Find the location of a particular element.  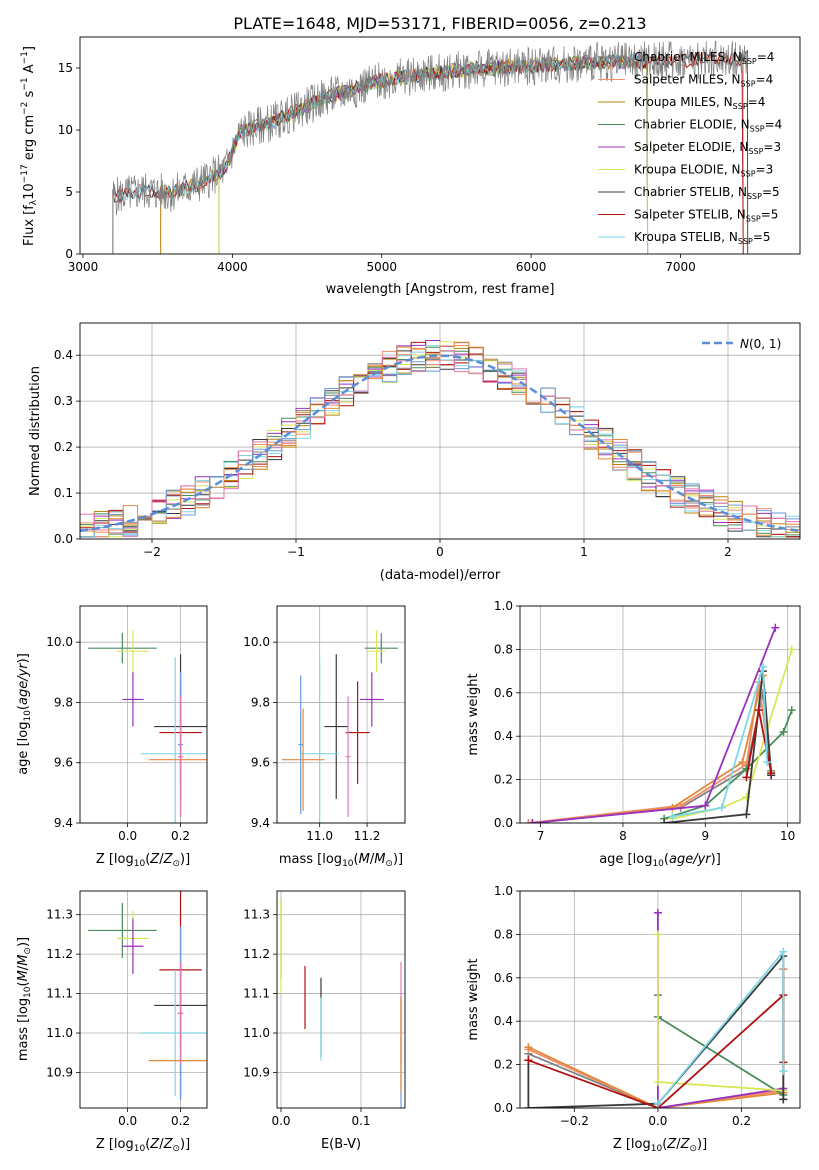

ticks: 0.0 0.2 10.9 11.0 11.1 11.2 11.3 is located at coordinates (118, 1018).